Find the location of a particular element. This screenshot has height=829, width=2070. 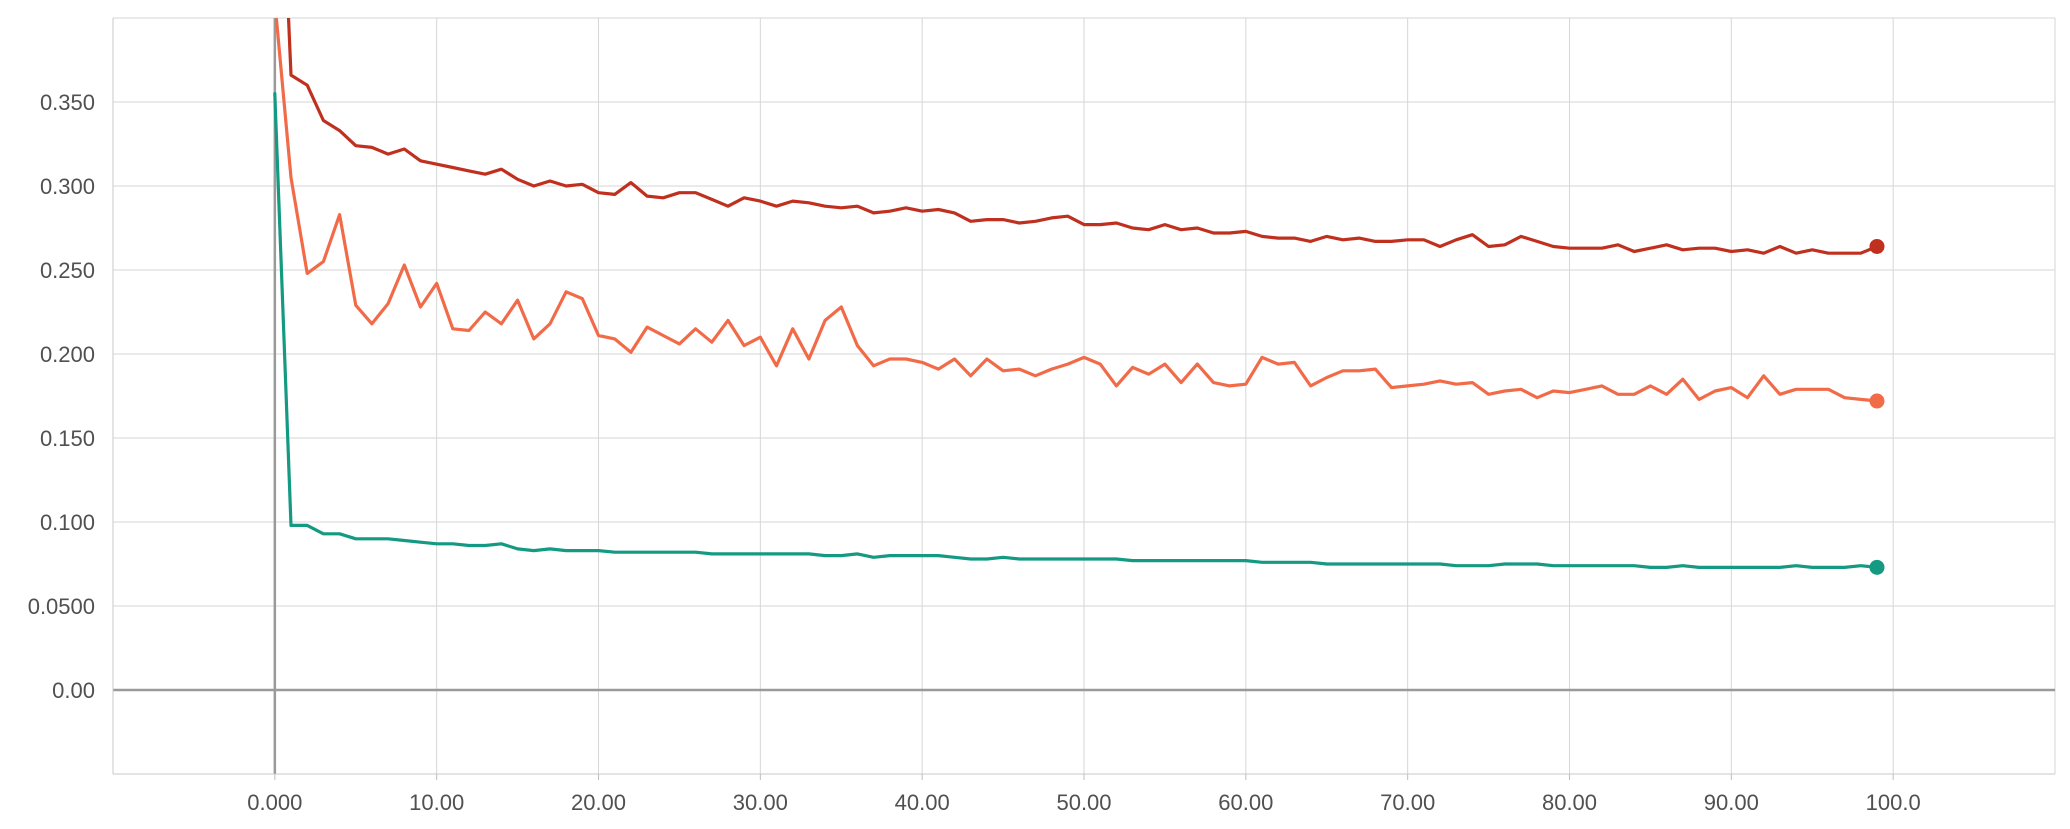

x-tick-label: 50.00 is located at coordinates (1083, 802).